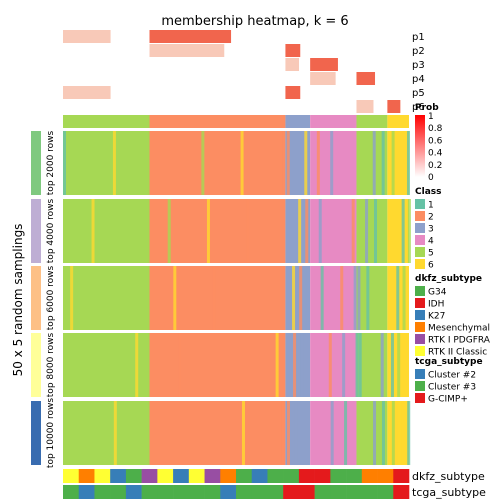  What do you see at coordinates (452, 388) in the screenshot?
I see `tcga-legend-label: Cluster #3` at bounding box center [452, 388].